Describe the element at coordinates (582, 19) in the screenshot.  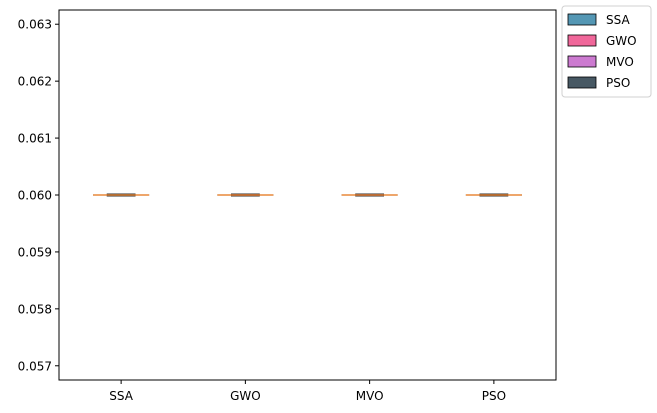
I see `legend-swatch-ssa` at that location.